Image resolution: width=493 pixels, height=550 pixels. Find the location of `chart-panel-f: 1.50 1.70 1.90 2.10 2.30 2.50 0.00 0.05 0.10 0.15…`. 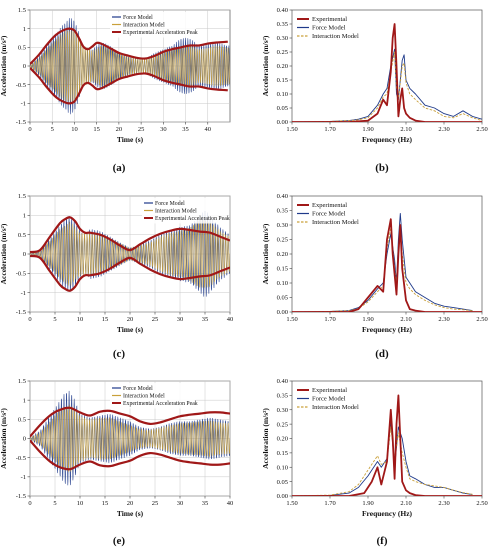

chart-panel-f: 1.50 1.70 1.90 2.10 2.30 2.50 0.00 0.05 0.10 0.15… is located at coordinates (374, 448).